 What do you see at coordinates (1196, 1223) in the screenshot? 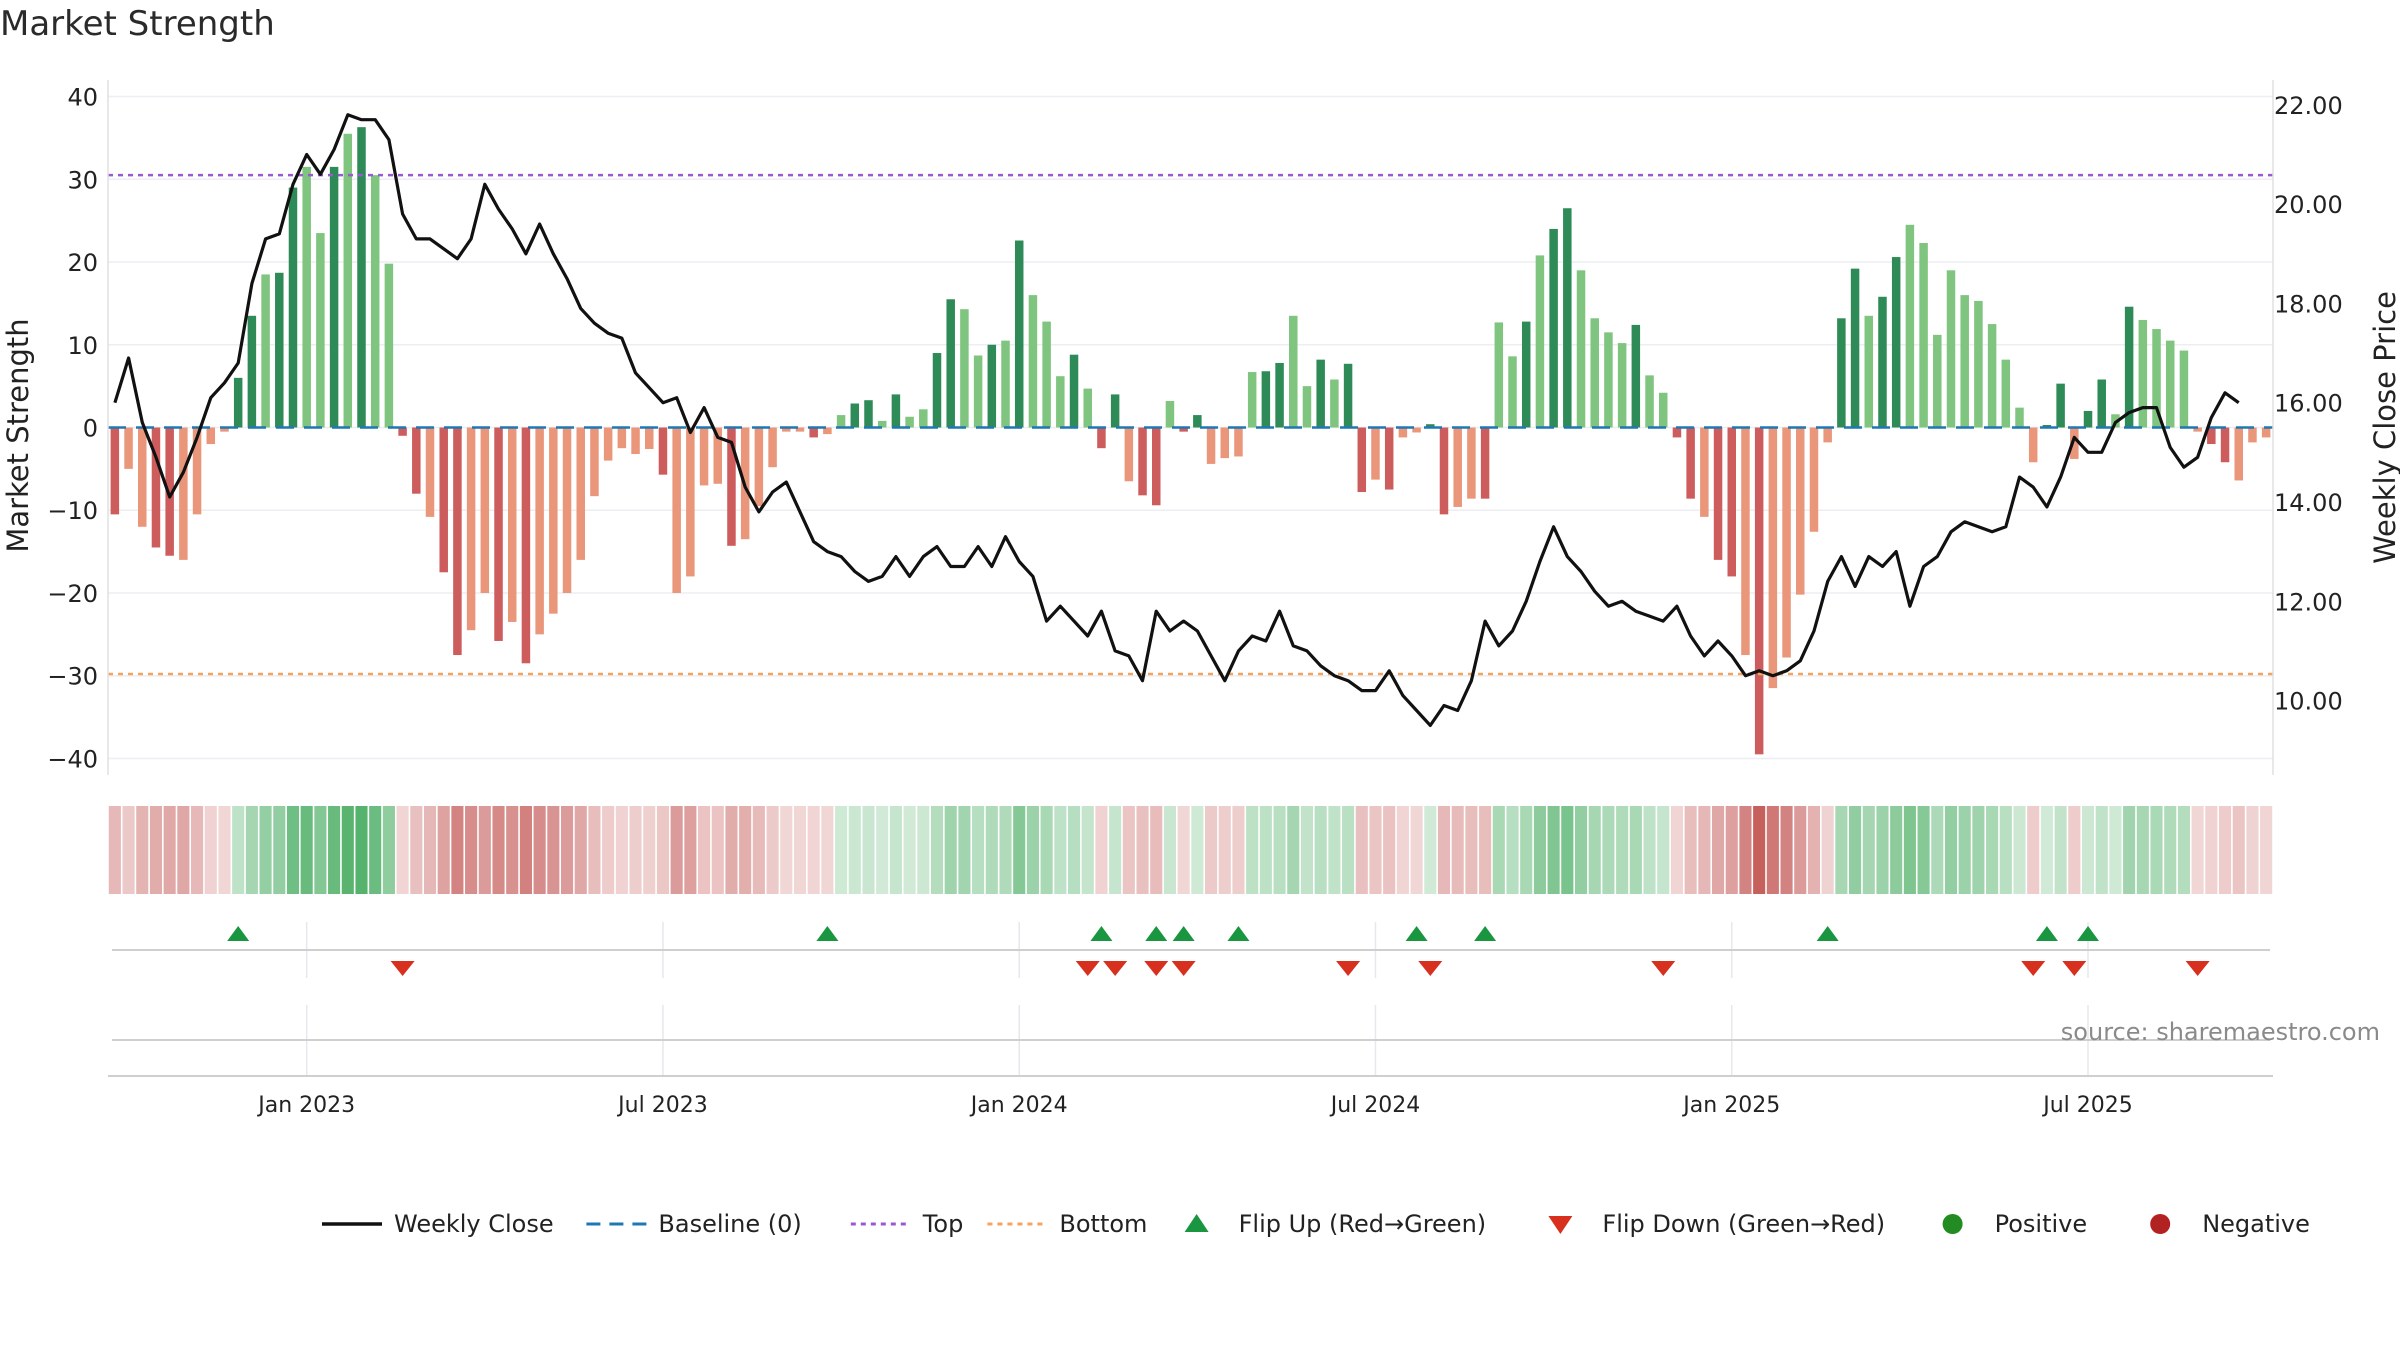
I see `legend-flip-up-swatch` at bounding box center [1196, 1223].